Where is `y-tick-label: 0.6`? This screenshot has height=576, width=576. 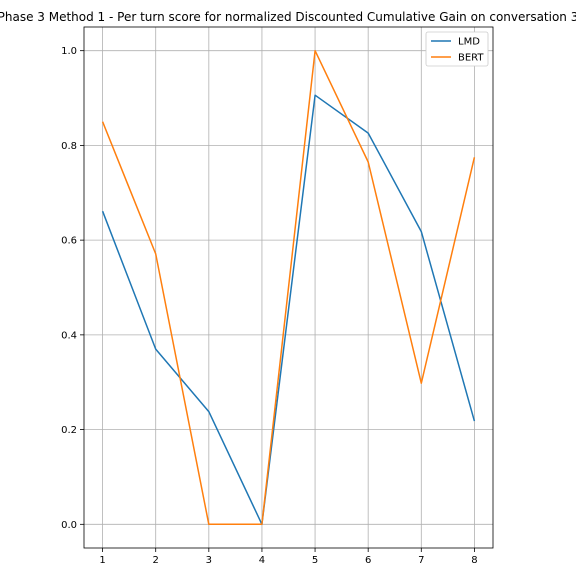 y-tick-label: 0.6 is located at coordinates (69, 241).